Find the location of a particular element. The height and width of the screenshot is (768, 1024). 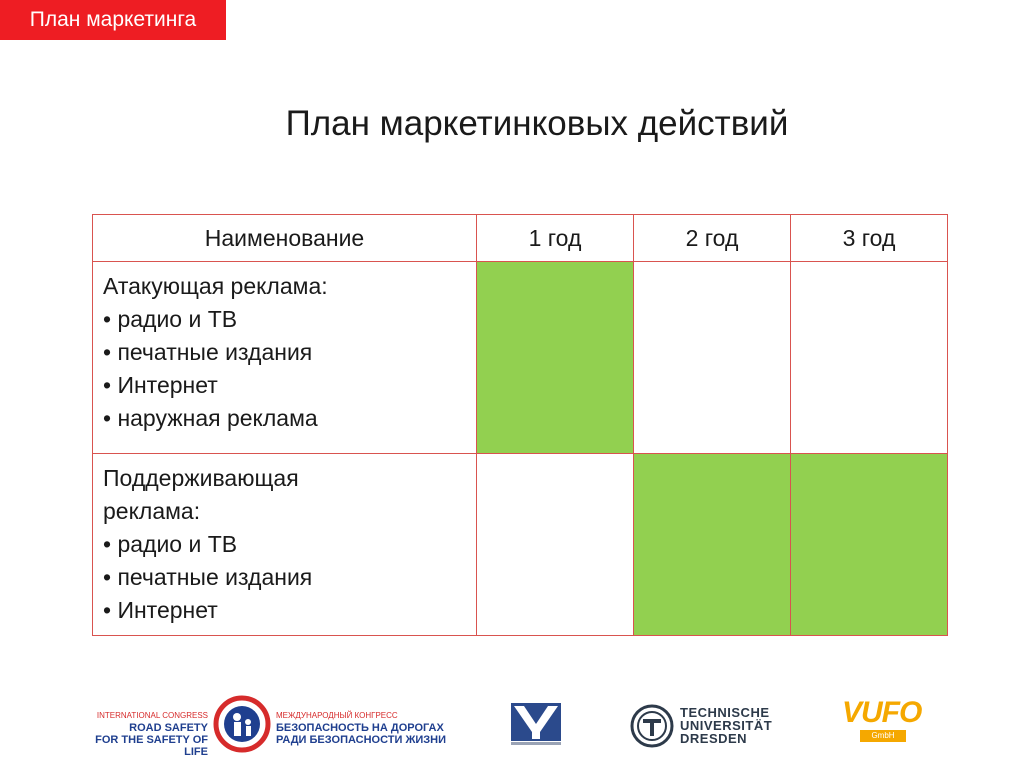

road-safety-en-line: ROAD SAFETY is located at coordinates (168, 728).